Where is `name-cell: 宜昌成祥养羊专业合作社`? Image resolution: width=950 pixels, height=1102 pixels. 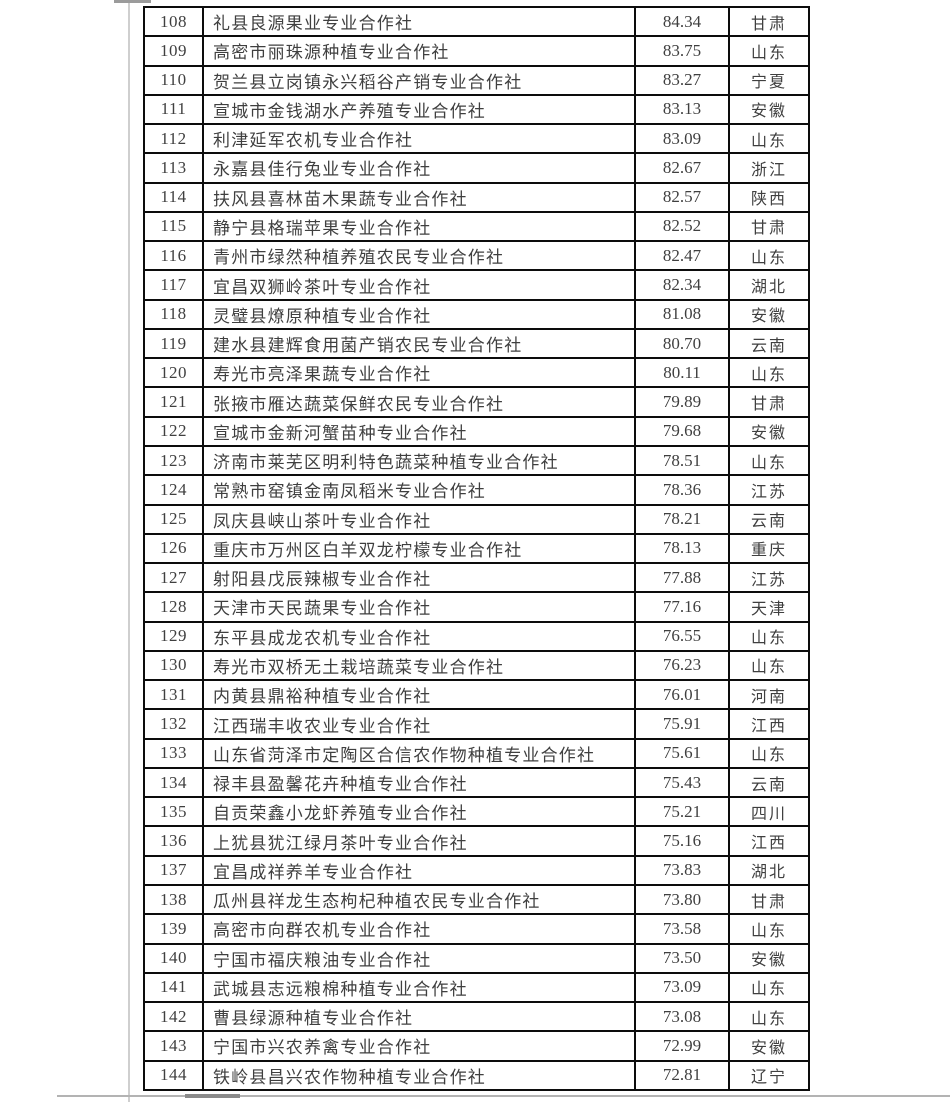
name-cell: 宜昌成祥养羊专业合作社 is located at coordinates (419, 870).